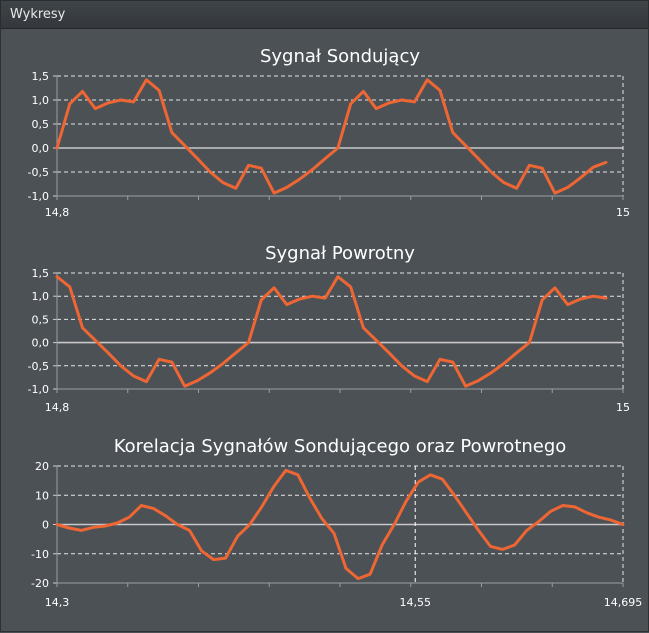  What do you see at coordinates (340, 56) in the screenshot?
I see `chart-title: Sygnał Sondujący` at bounding box center [340, 56].